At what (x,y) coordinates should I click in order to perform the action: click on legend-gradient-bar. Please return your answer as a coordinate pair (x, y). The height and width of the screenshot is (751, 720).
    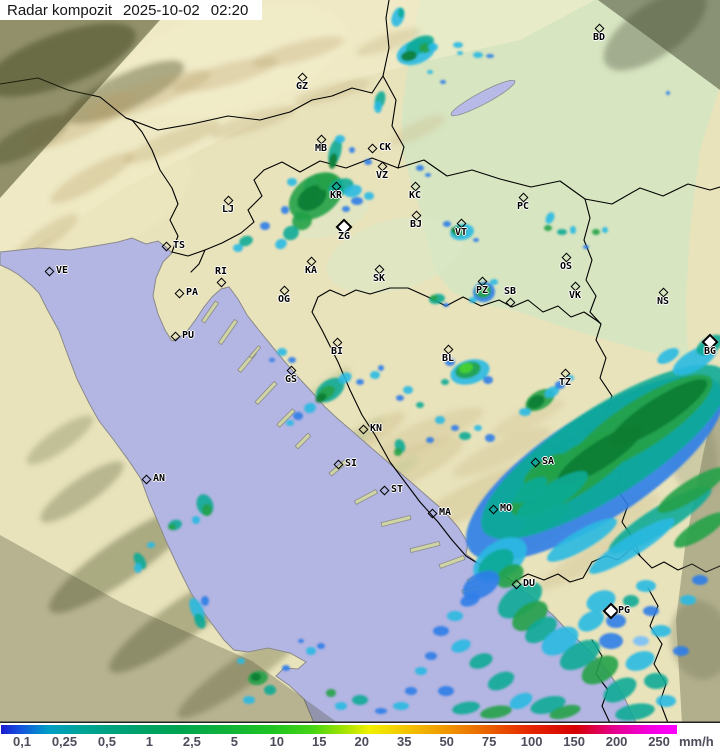
    Looking at the image, I should click on (339, 729).